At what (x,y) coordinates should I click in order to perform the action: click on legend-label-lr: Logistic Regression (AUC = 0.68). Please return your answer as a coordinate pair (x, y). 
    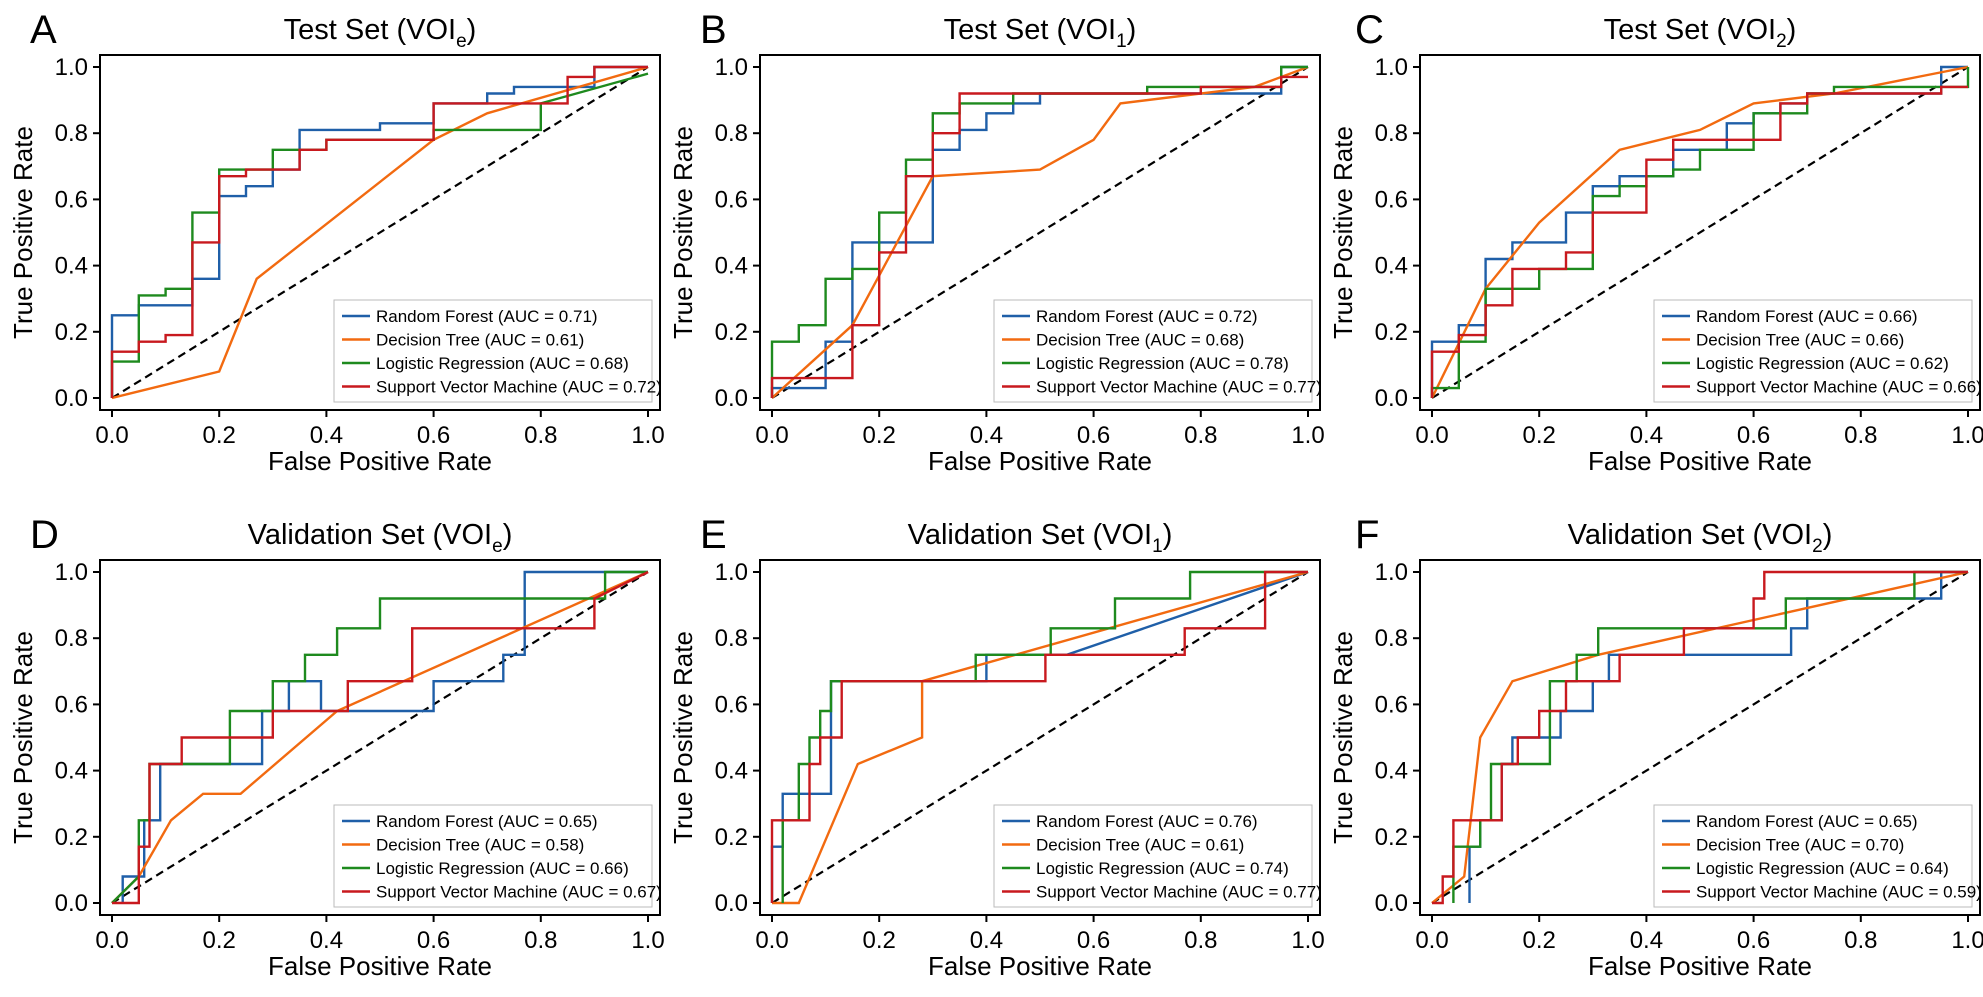
    Looking at the image, I should click on (502, 363).